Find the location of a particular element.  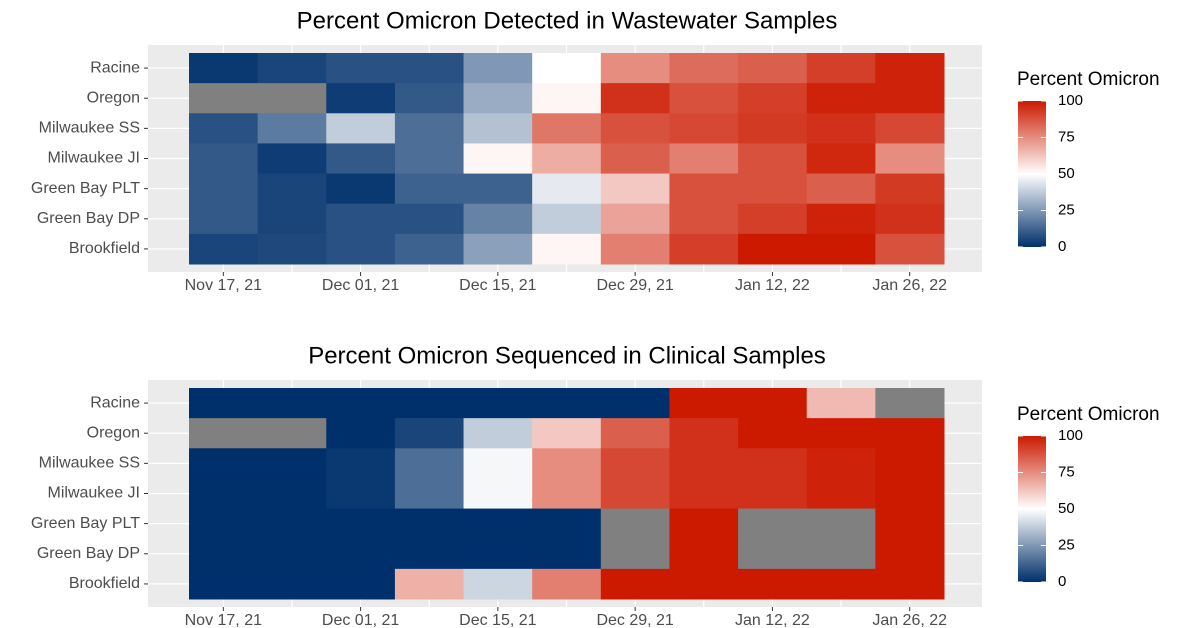

legend-tick-label: 75 is located at coordinates (1066, 471).